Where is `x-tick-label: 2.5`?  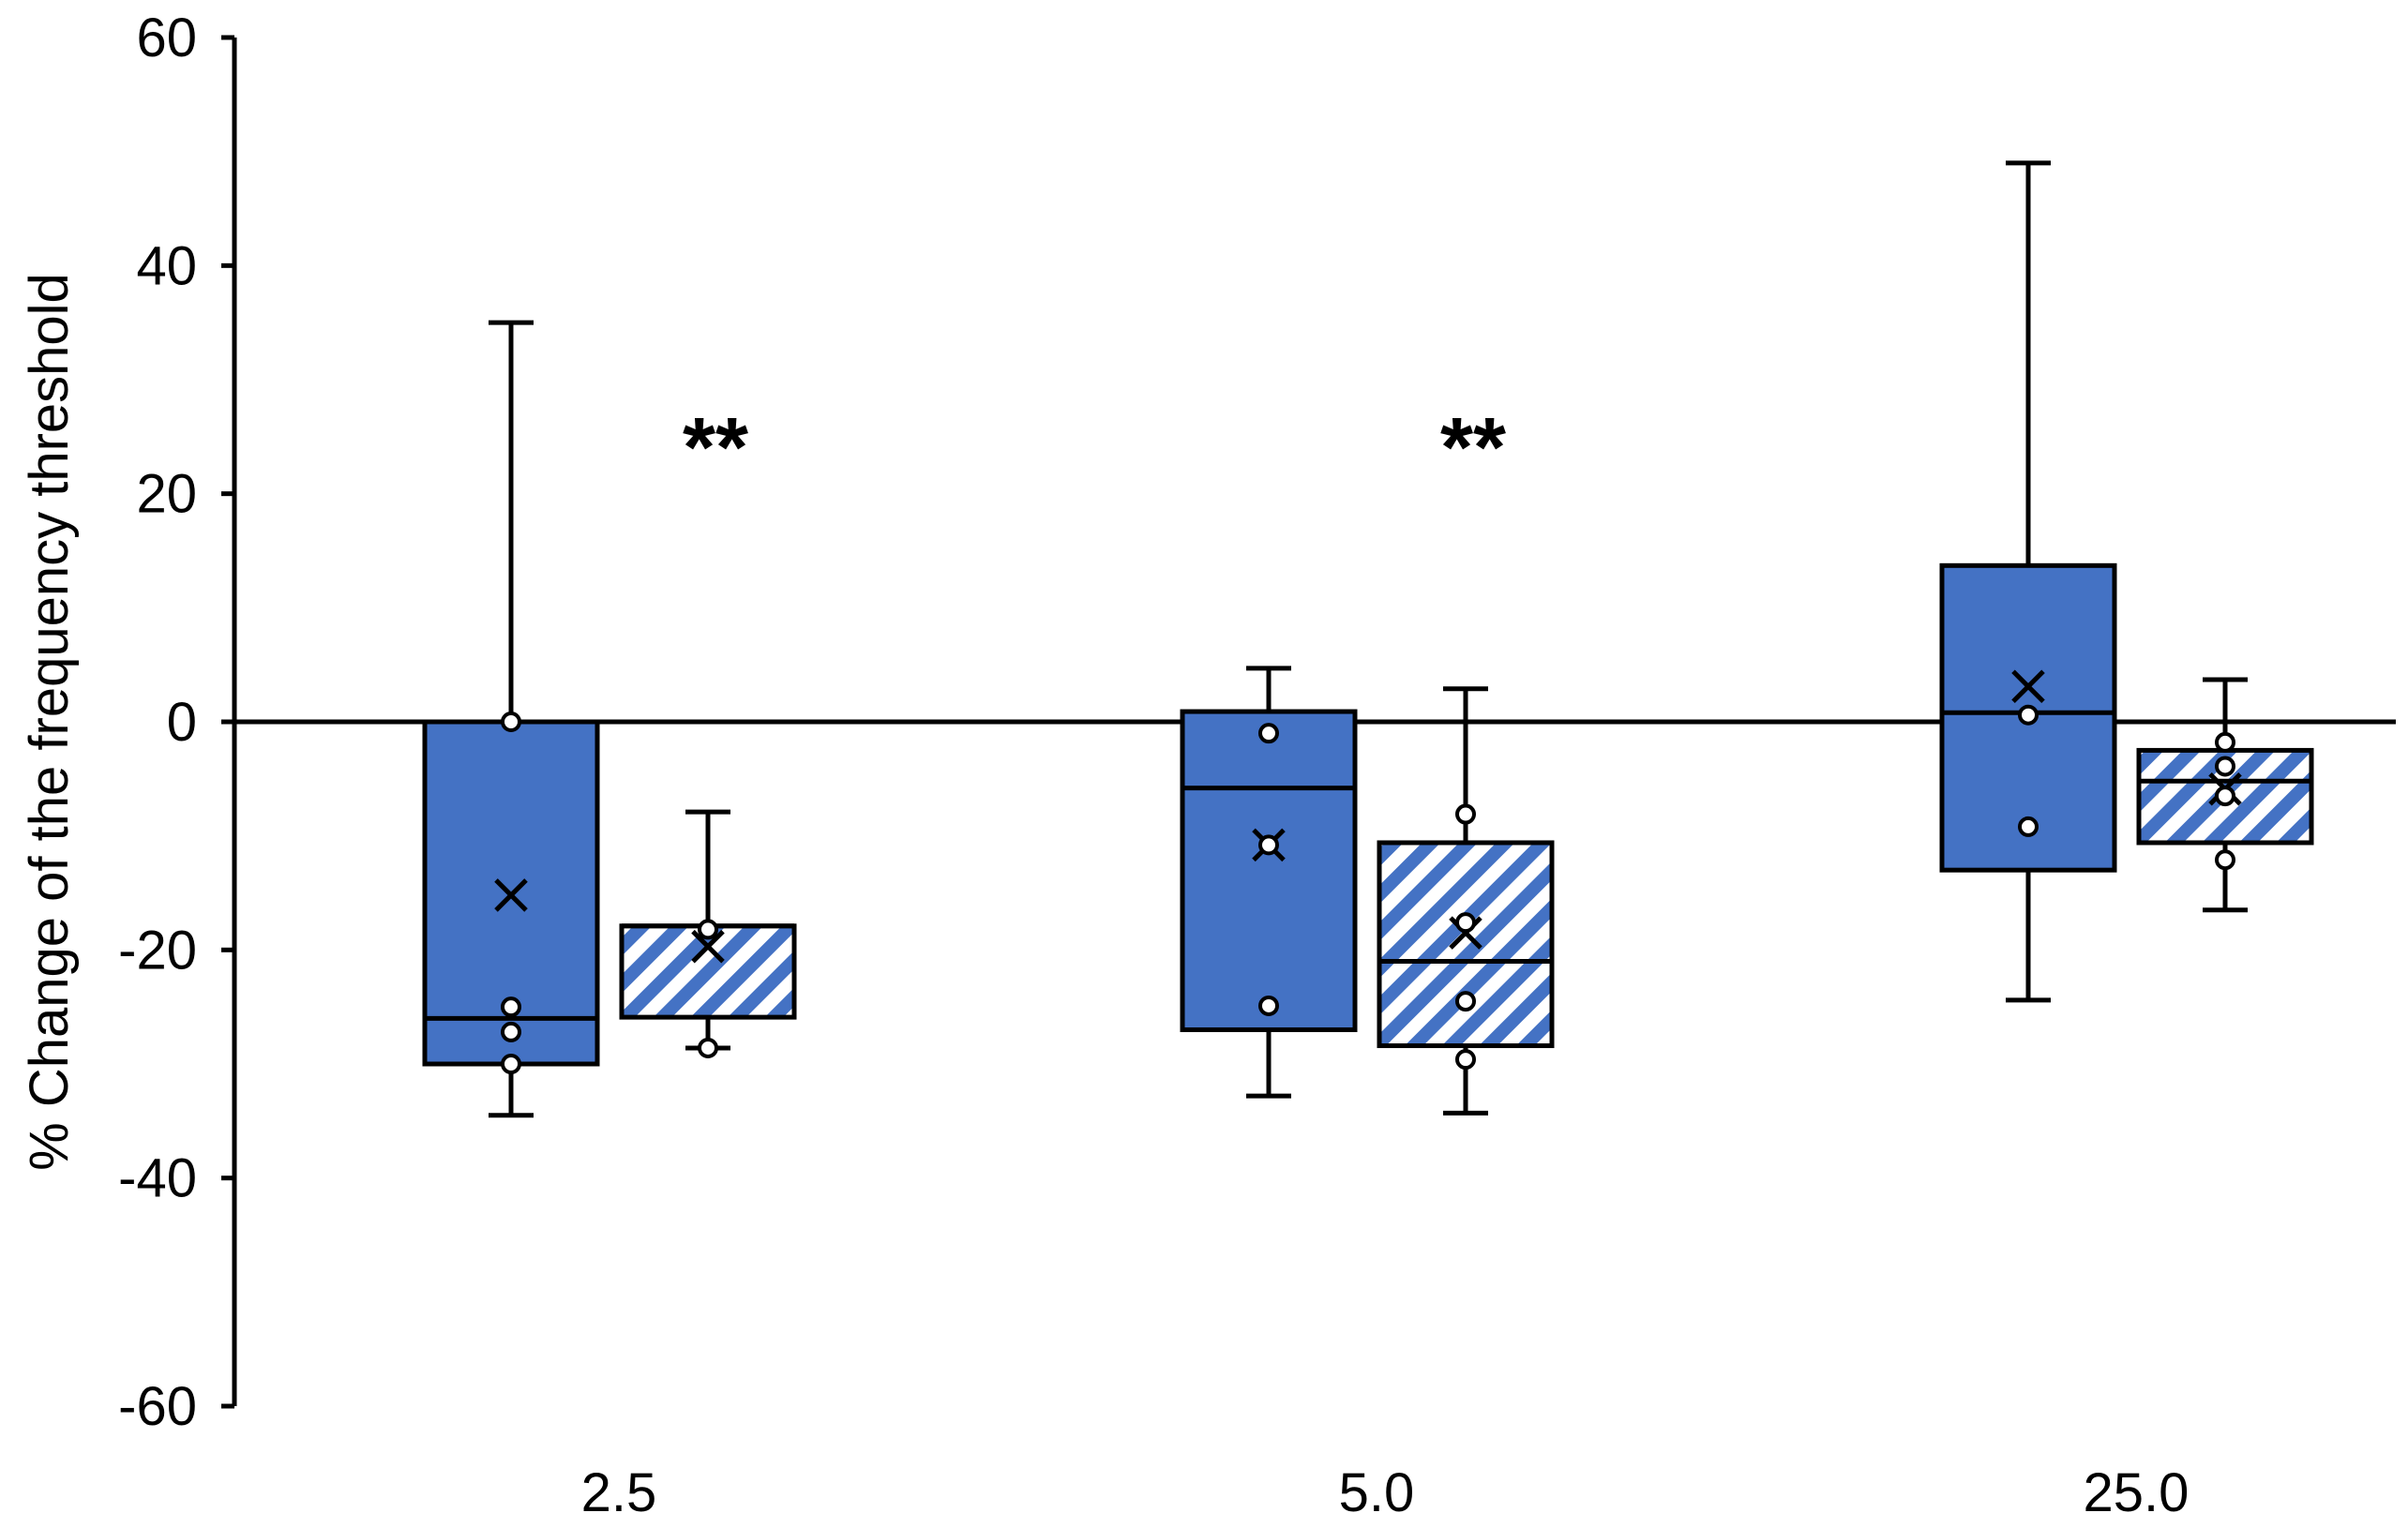
x-tick-label: 2.5 is located at coordinates (619, 1492).